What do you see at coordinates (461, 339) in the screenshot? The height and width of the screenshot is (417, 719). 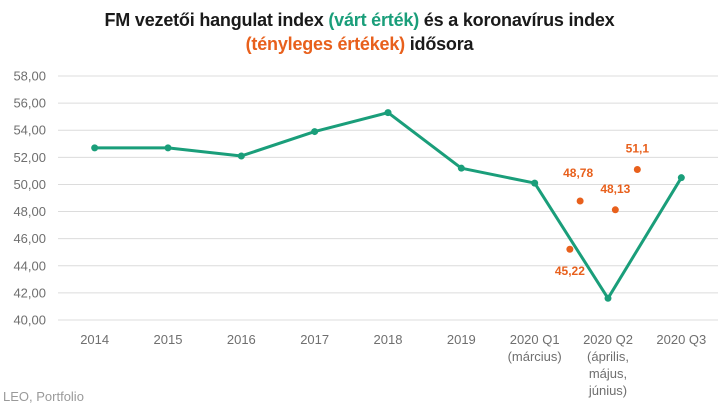 I see `x-tick-label: 2019` at bounding box center [461, 339].